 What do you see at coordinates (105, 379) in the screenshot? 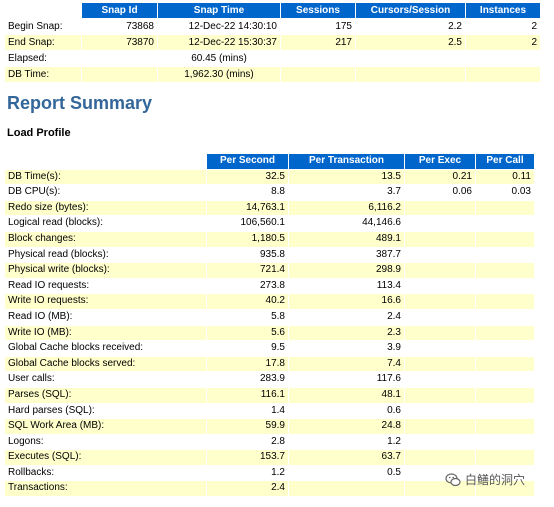
I see `metric-label: User calls:` at bounding box center [105, 379].